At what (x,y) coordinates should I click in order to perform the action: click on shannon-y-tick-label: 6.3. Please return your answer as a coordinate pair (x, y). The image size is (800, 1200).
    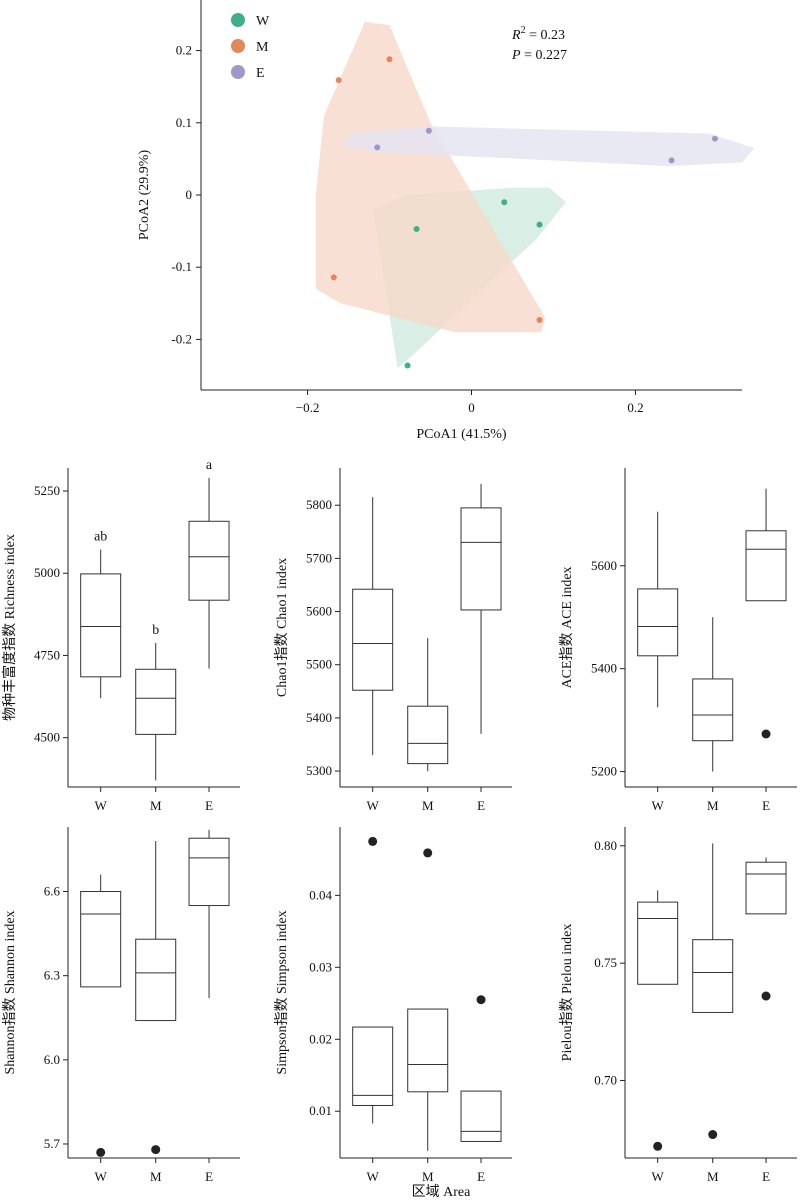
    Looking at the image, I should click on (52, 975).